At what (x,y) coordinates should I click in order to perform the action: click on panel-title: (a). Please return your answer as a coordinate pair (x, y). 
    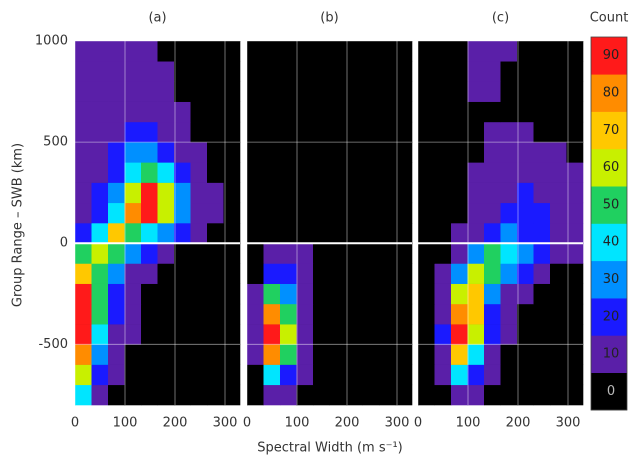
    Looking at the image, I should click on (157, 18).